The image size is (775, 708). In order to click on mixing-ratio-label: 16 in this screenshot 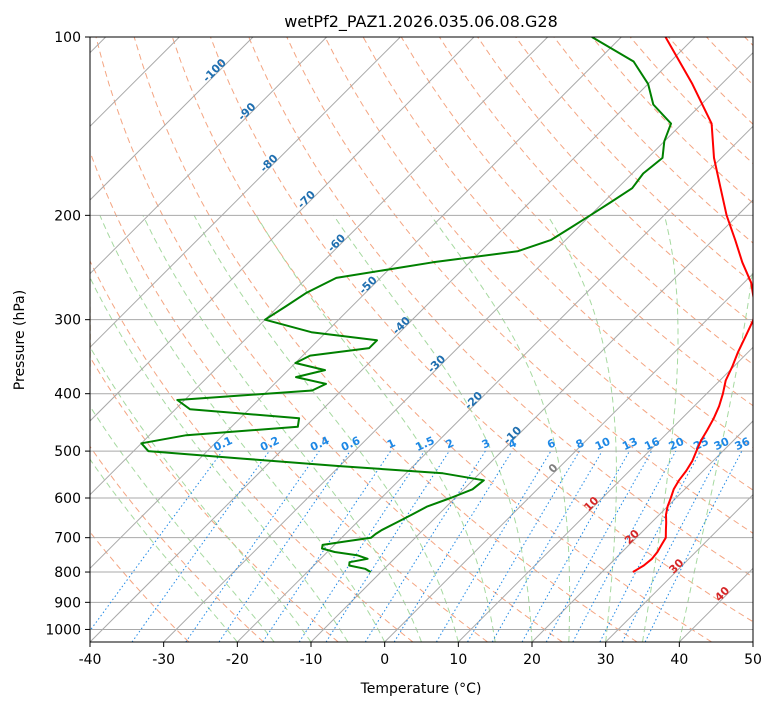, I will do `click(652, 444)`.